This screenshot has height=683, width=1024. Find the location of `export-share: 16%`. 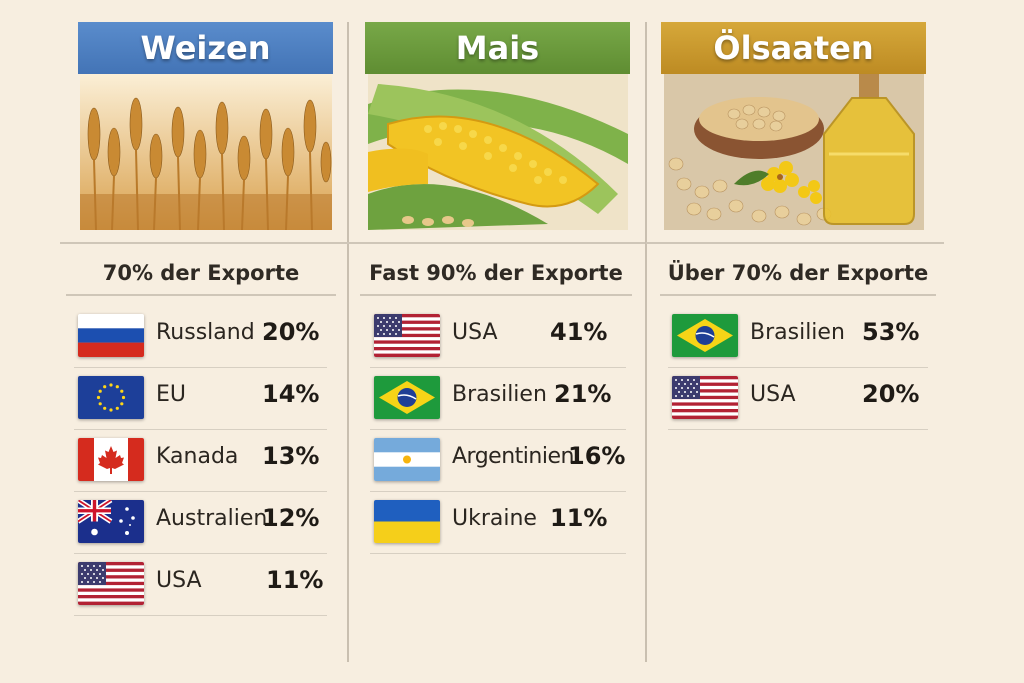

export-share: 16% is located at coordinates (597, 456).